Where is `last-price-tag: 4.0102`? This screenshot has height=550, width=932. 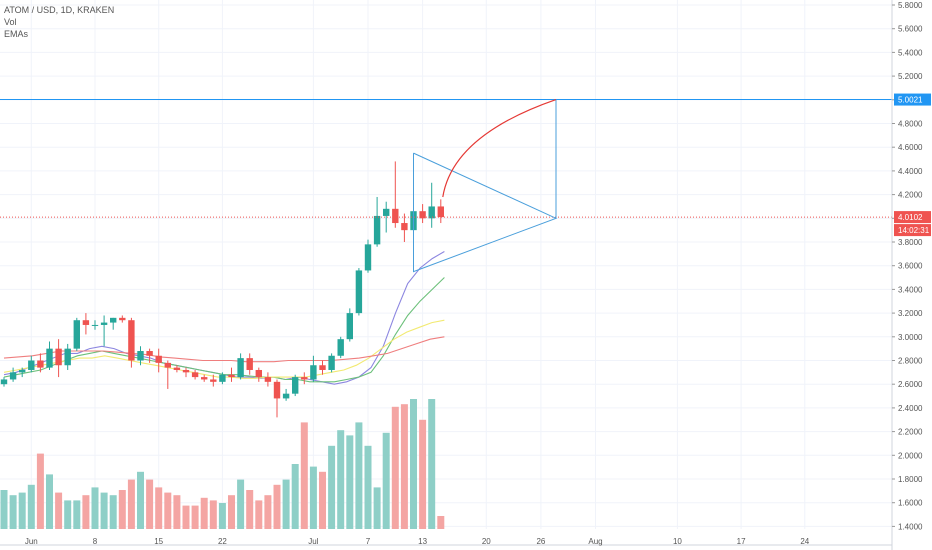
last-price-tag: 4.0102 is located at coordinates (912, 217).